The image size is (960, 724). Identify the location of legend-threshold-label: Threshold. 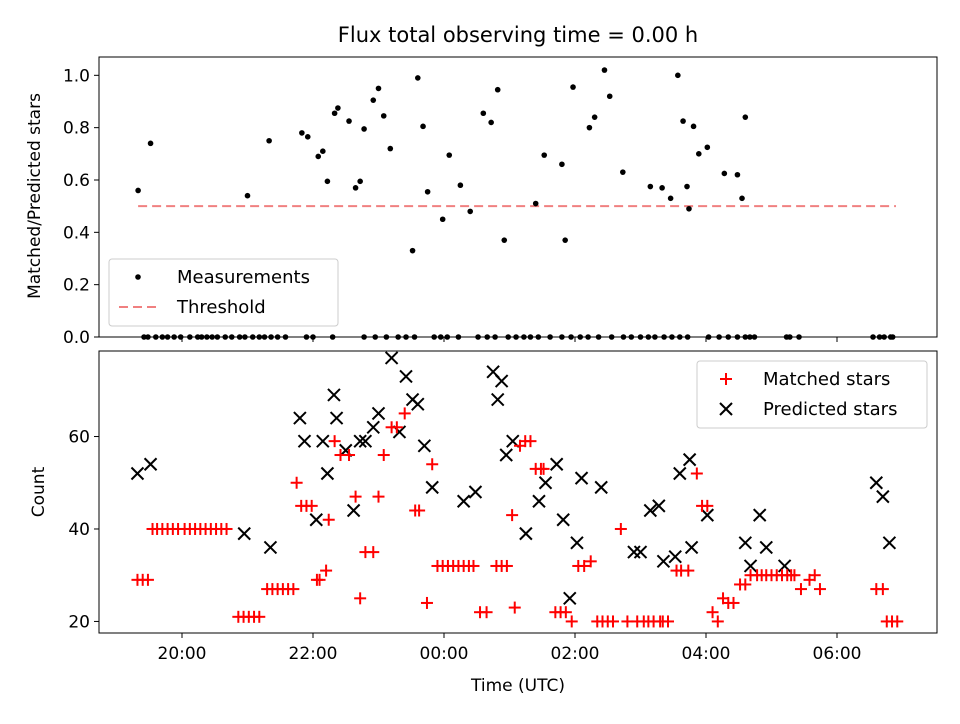
(221, 307).